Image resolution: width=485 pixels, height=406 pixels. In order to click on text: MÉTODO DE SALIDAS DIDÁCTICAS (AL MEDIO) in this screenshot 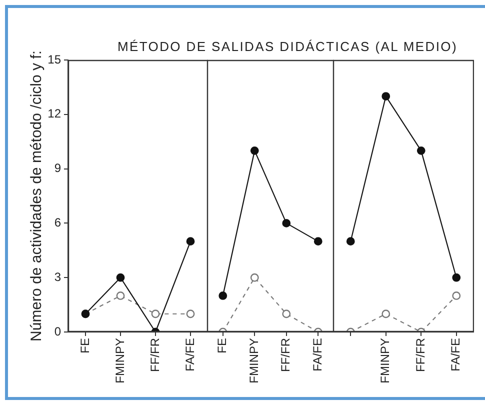, I will do `click(287, 46)`.